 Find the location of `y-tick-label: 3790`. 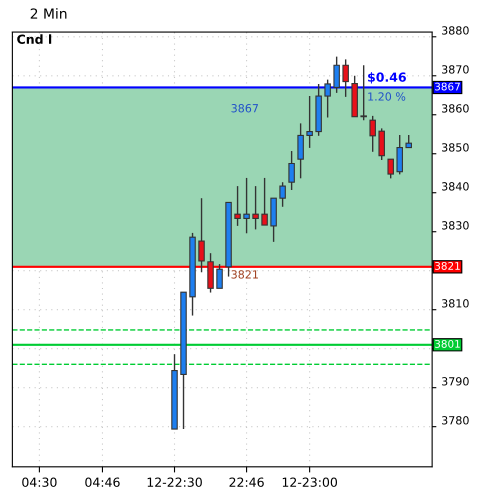

y-tick-label: 3790 is located at coordinates (455, 381).